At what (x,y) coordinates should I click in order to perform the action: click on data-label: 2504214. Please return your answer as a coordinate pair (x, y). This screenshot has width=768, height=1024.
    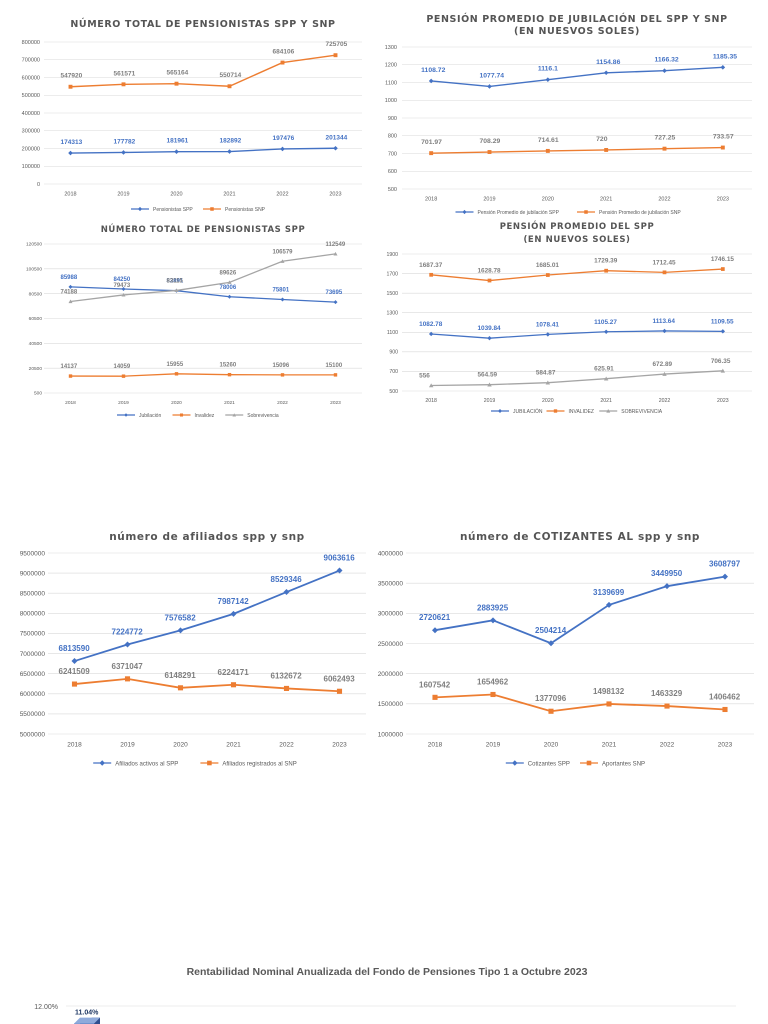
    Looking at the image, I should click on (551, 630).